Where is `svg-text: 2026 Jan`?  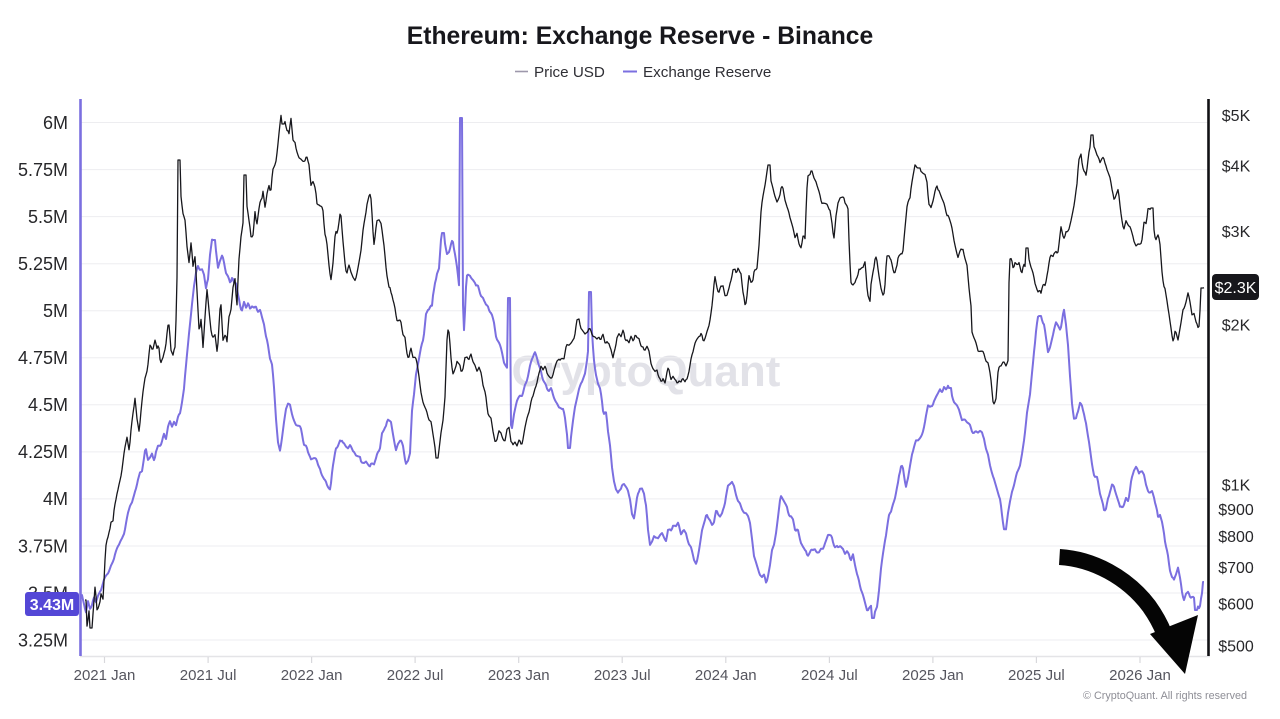
svg-text: 2026 Jan is located at coordinates (1140, 675).